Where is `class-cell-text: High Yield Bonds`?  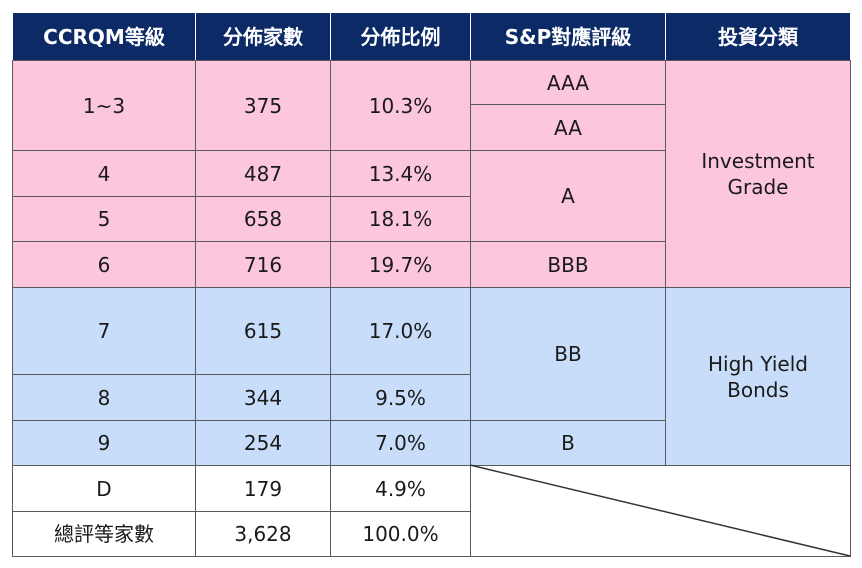
class-cell-text: High Yield Bonds is located at coordinates (758, 376).